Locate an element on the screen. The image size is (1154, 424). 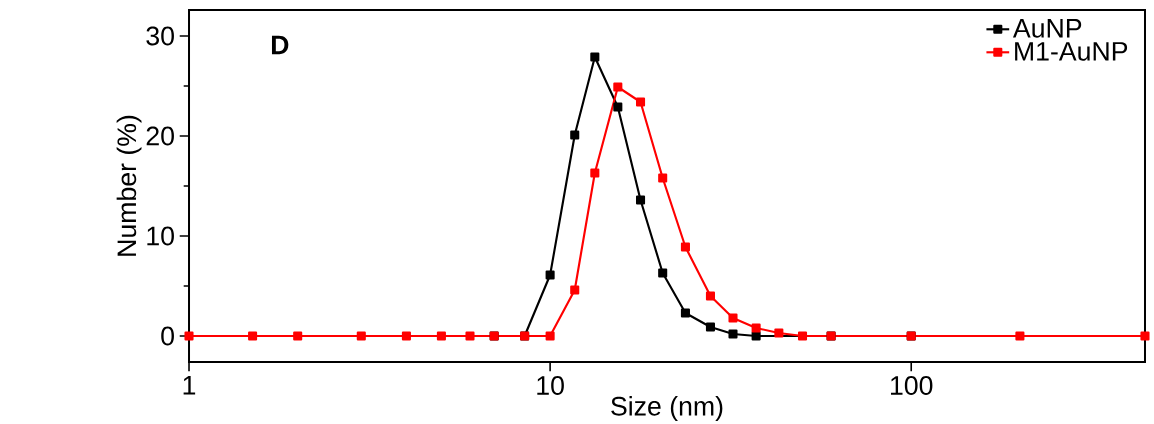
y-tick-label: 30 is located at coordinates (160, 36).